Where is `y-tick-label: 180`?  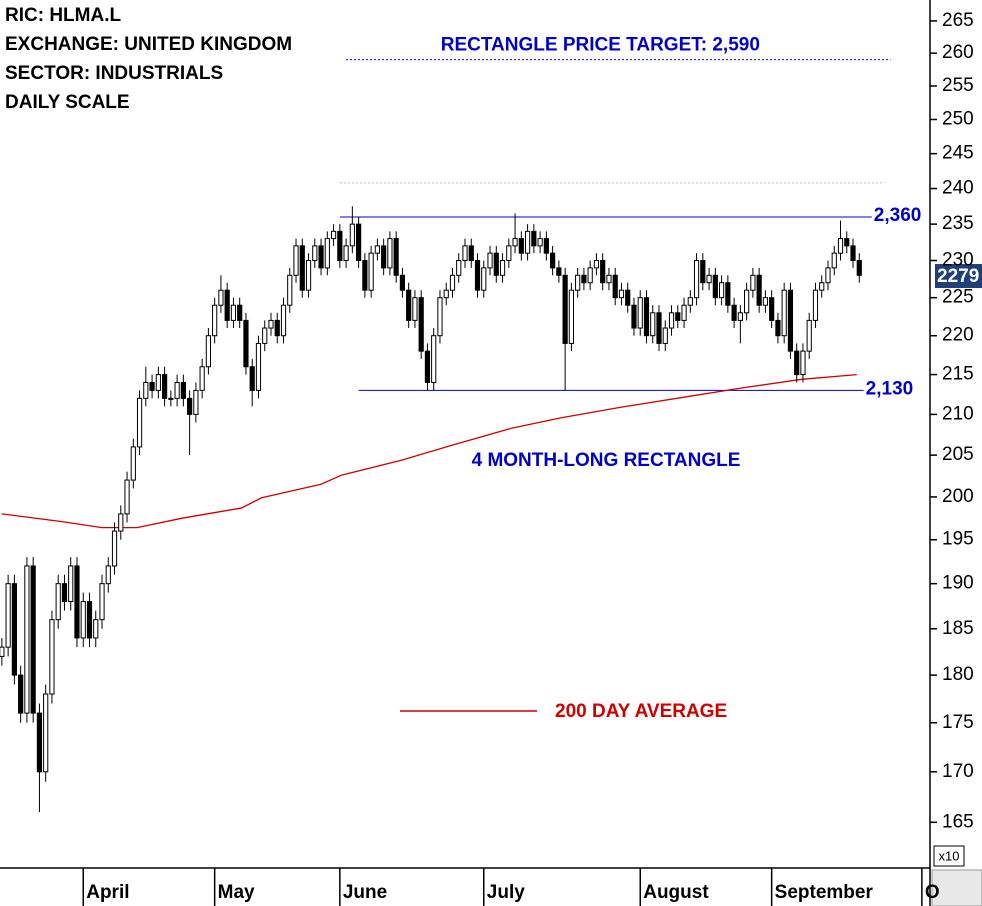
y-tick-label: 180 is located at coordinates (958, 674).